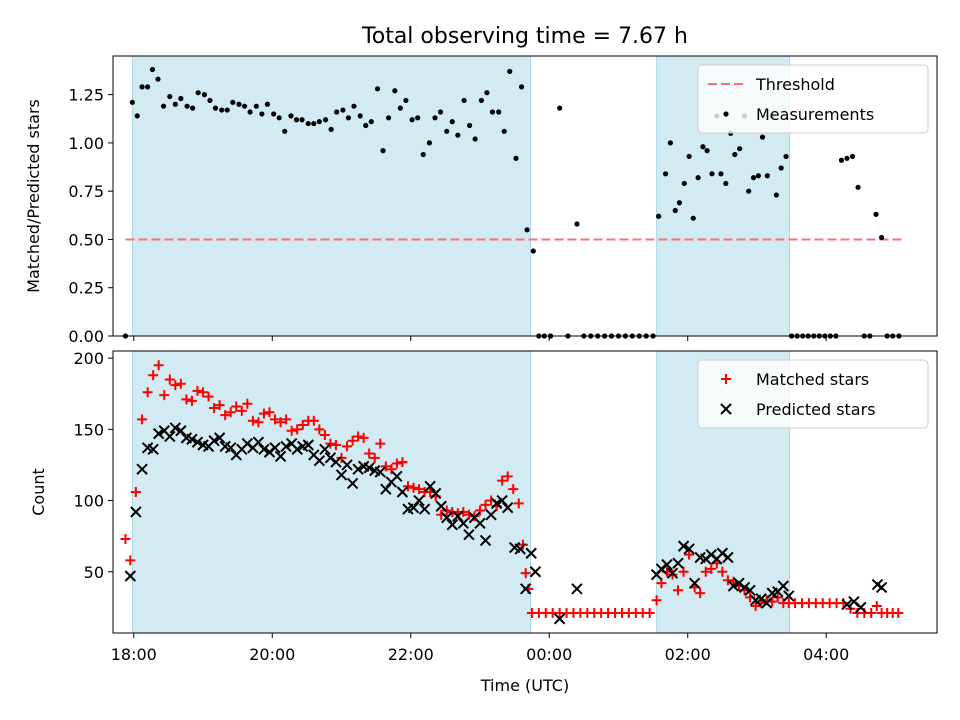 The height and width of the screenshot is (720, 960). I want to click on y-tick-label: 1.00, so click(86, 143).